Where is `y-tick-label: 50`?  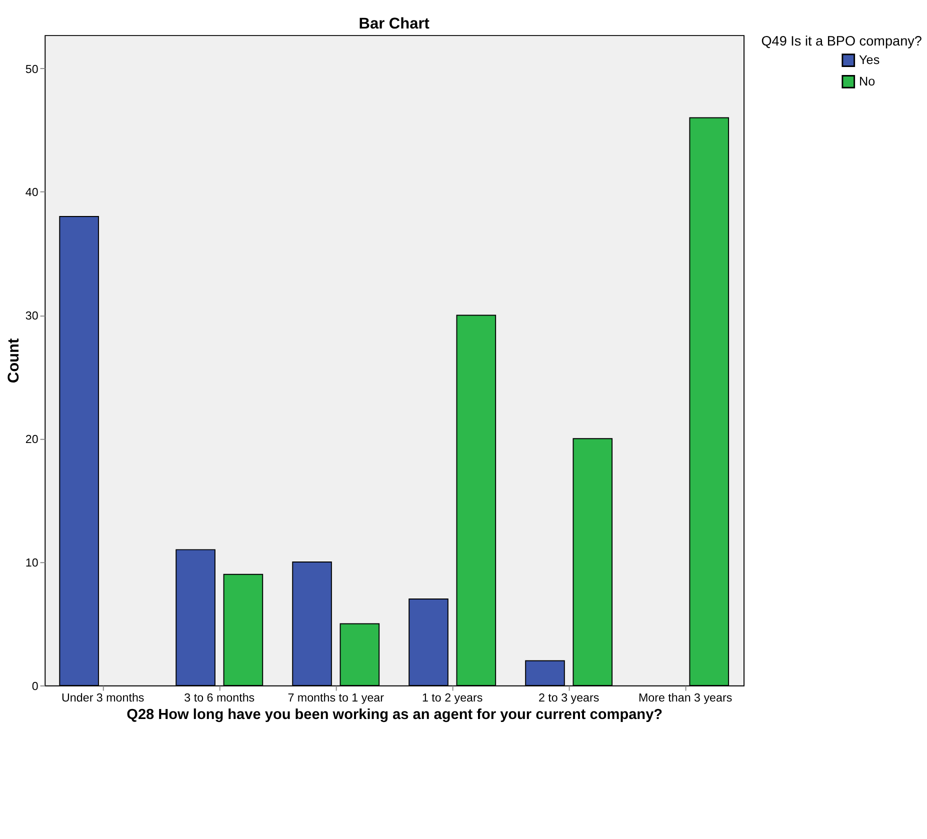 y-tick-label: 50 is located at coordinates (32, 69).